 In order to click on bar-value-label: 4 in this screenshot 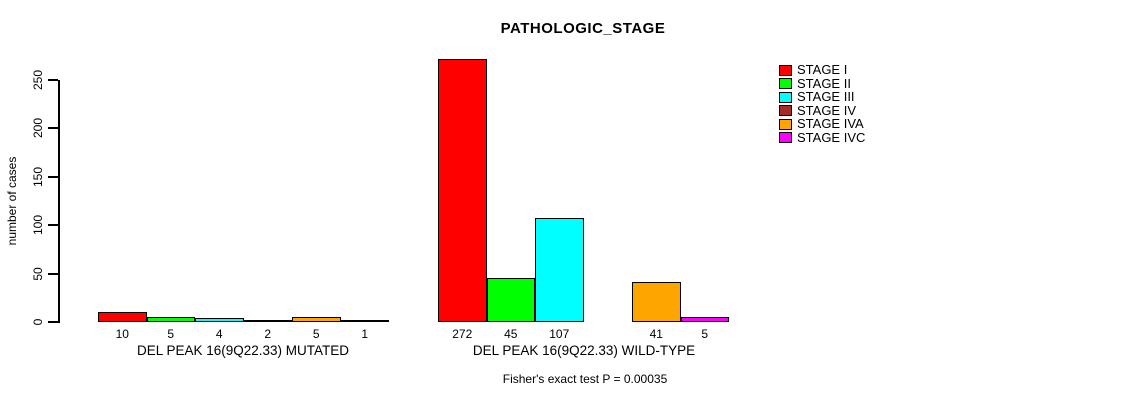, I will do `click(219, 334)`.